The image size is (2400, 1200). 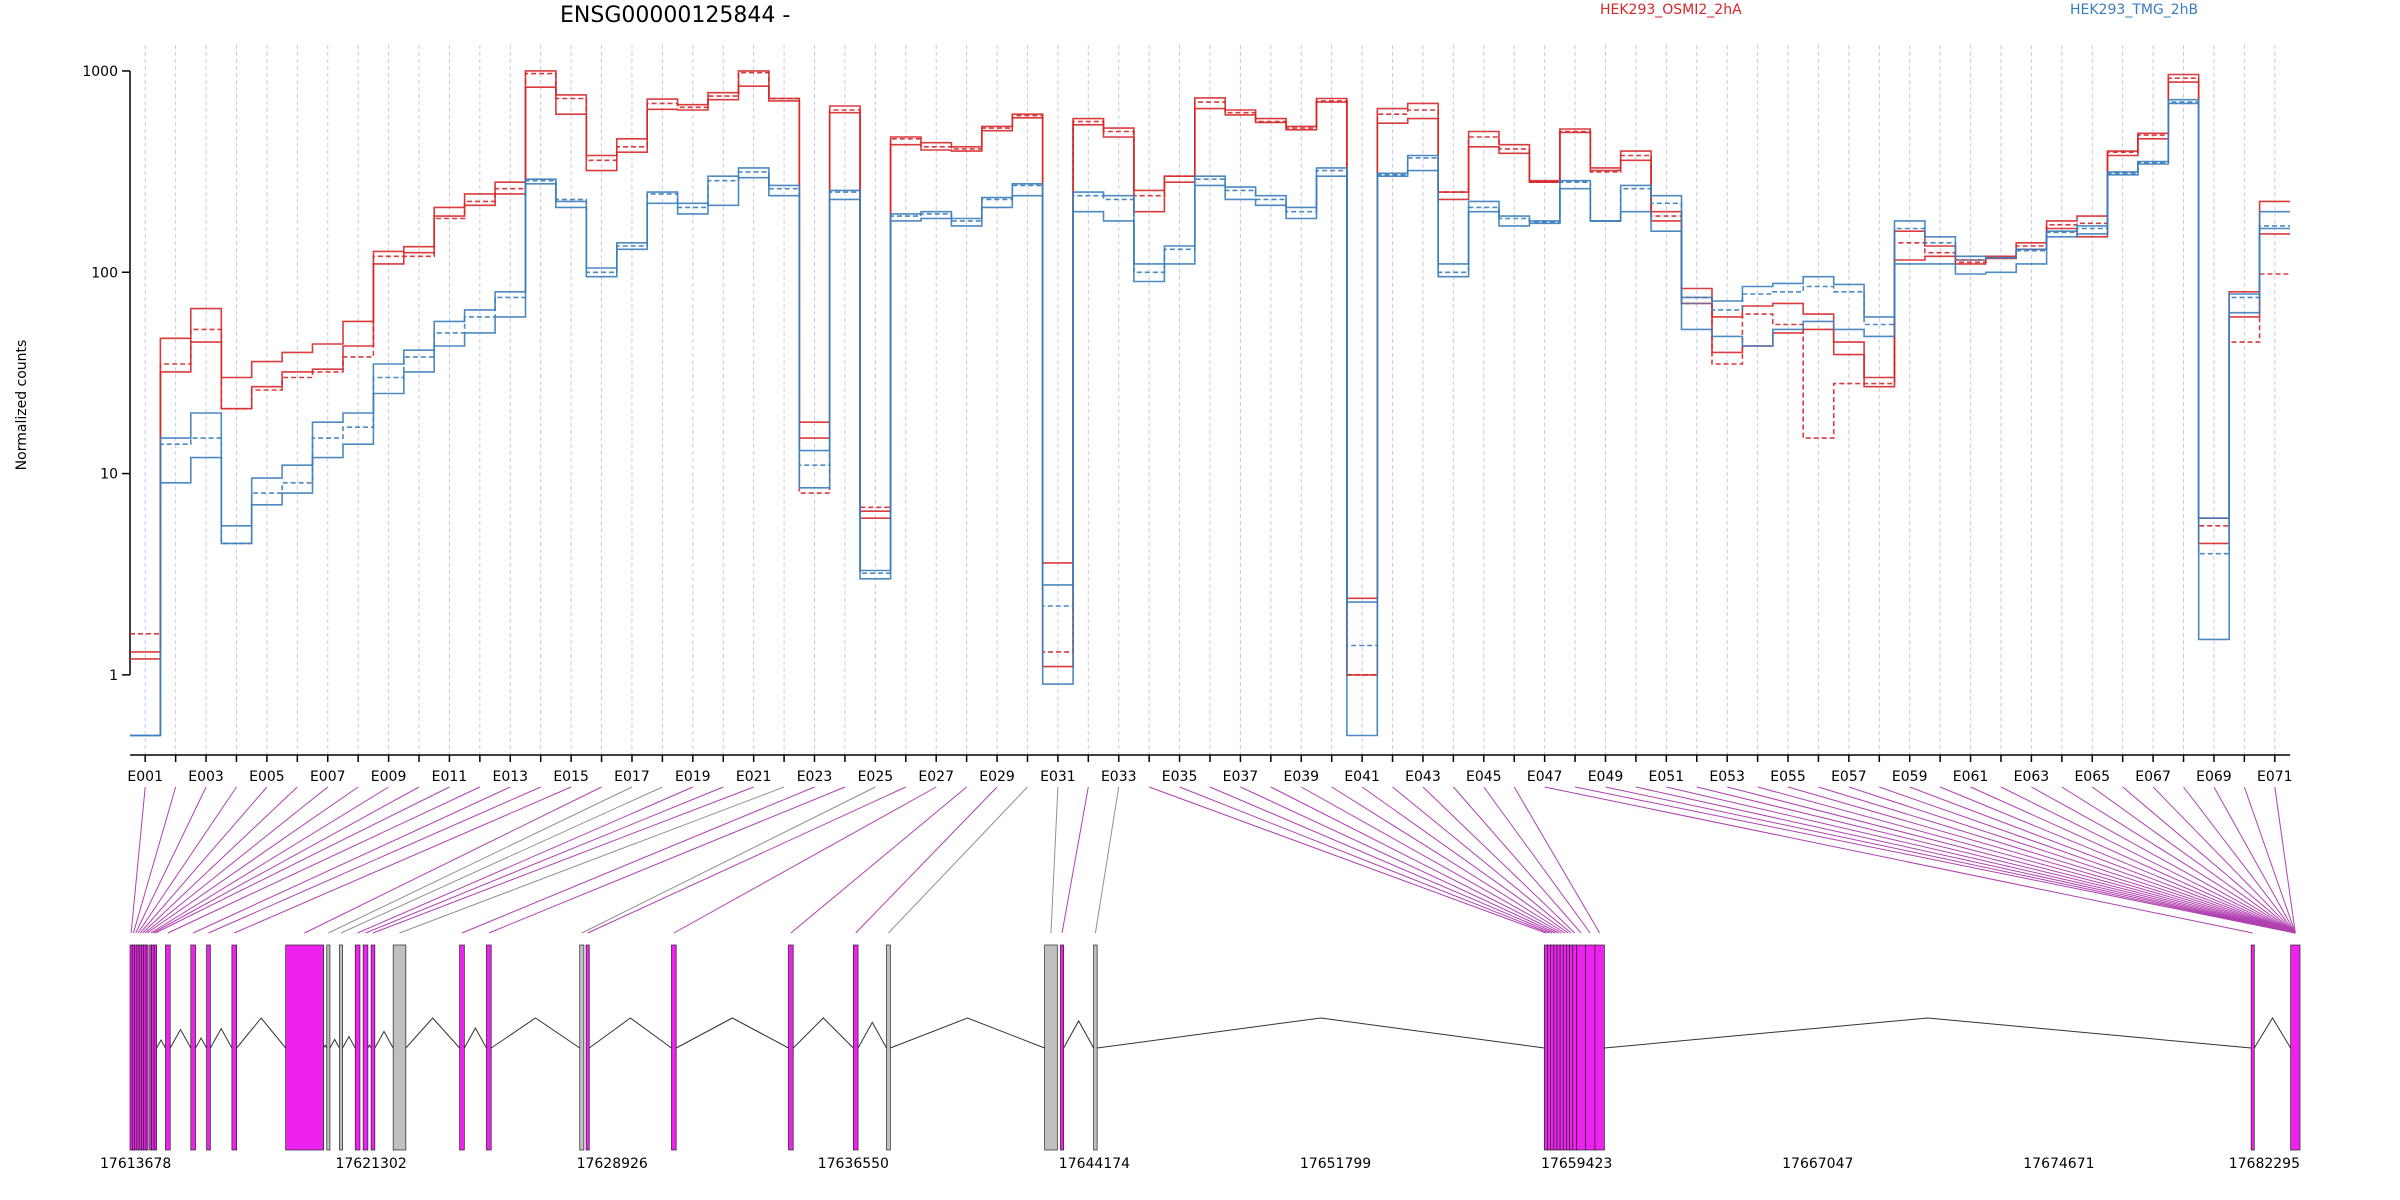 What do you see at coordinates (109, 475) in the screenshot?
I see `y-tick-label: 10` at bounding box center [109, 475].